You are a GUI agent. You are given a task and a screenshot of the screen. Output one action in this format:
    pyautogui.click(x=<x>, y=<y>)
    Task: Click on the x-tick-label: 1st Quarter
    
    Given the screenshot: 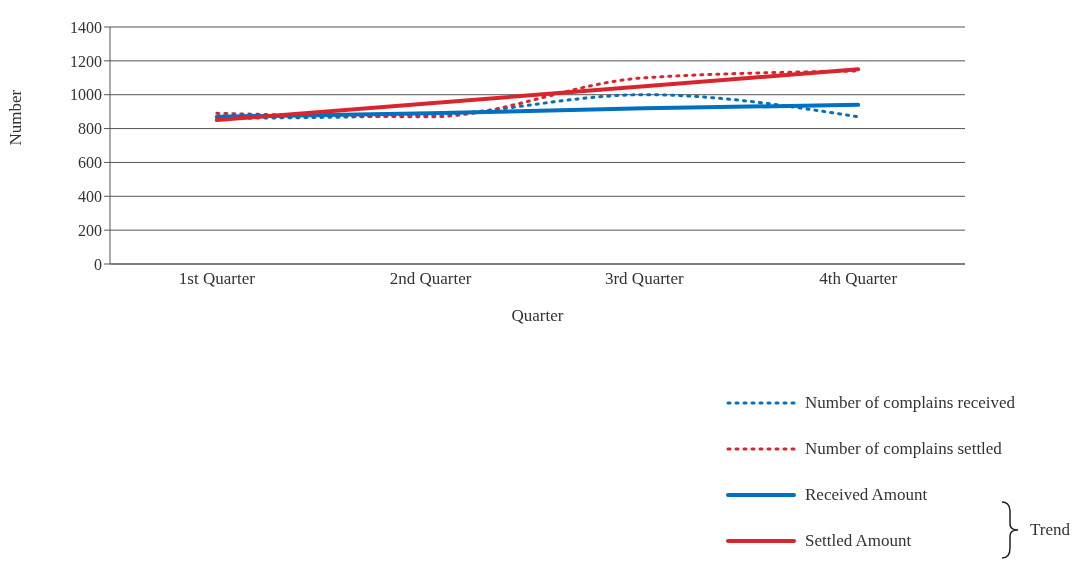 What is the action you would take?
    pyautogui.click(x=217, y=279)
    